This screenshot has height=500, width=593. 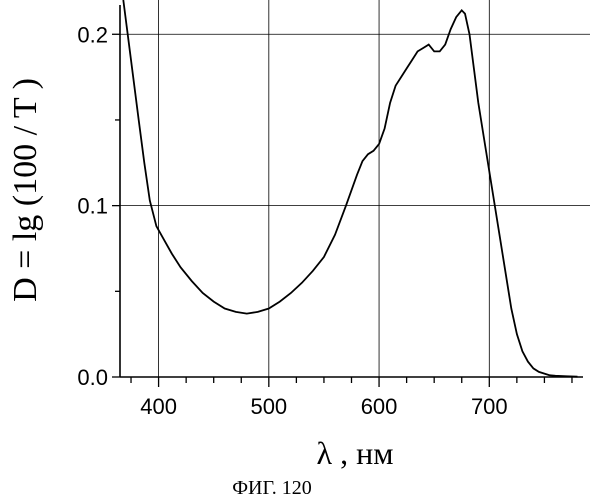 What do you see at coordinates (323, 406) in the screenshot?
I see `x-tick-labels: 400 500 600 700` at bounding box center [323, 406].